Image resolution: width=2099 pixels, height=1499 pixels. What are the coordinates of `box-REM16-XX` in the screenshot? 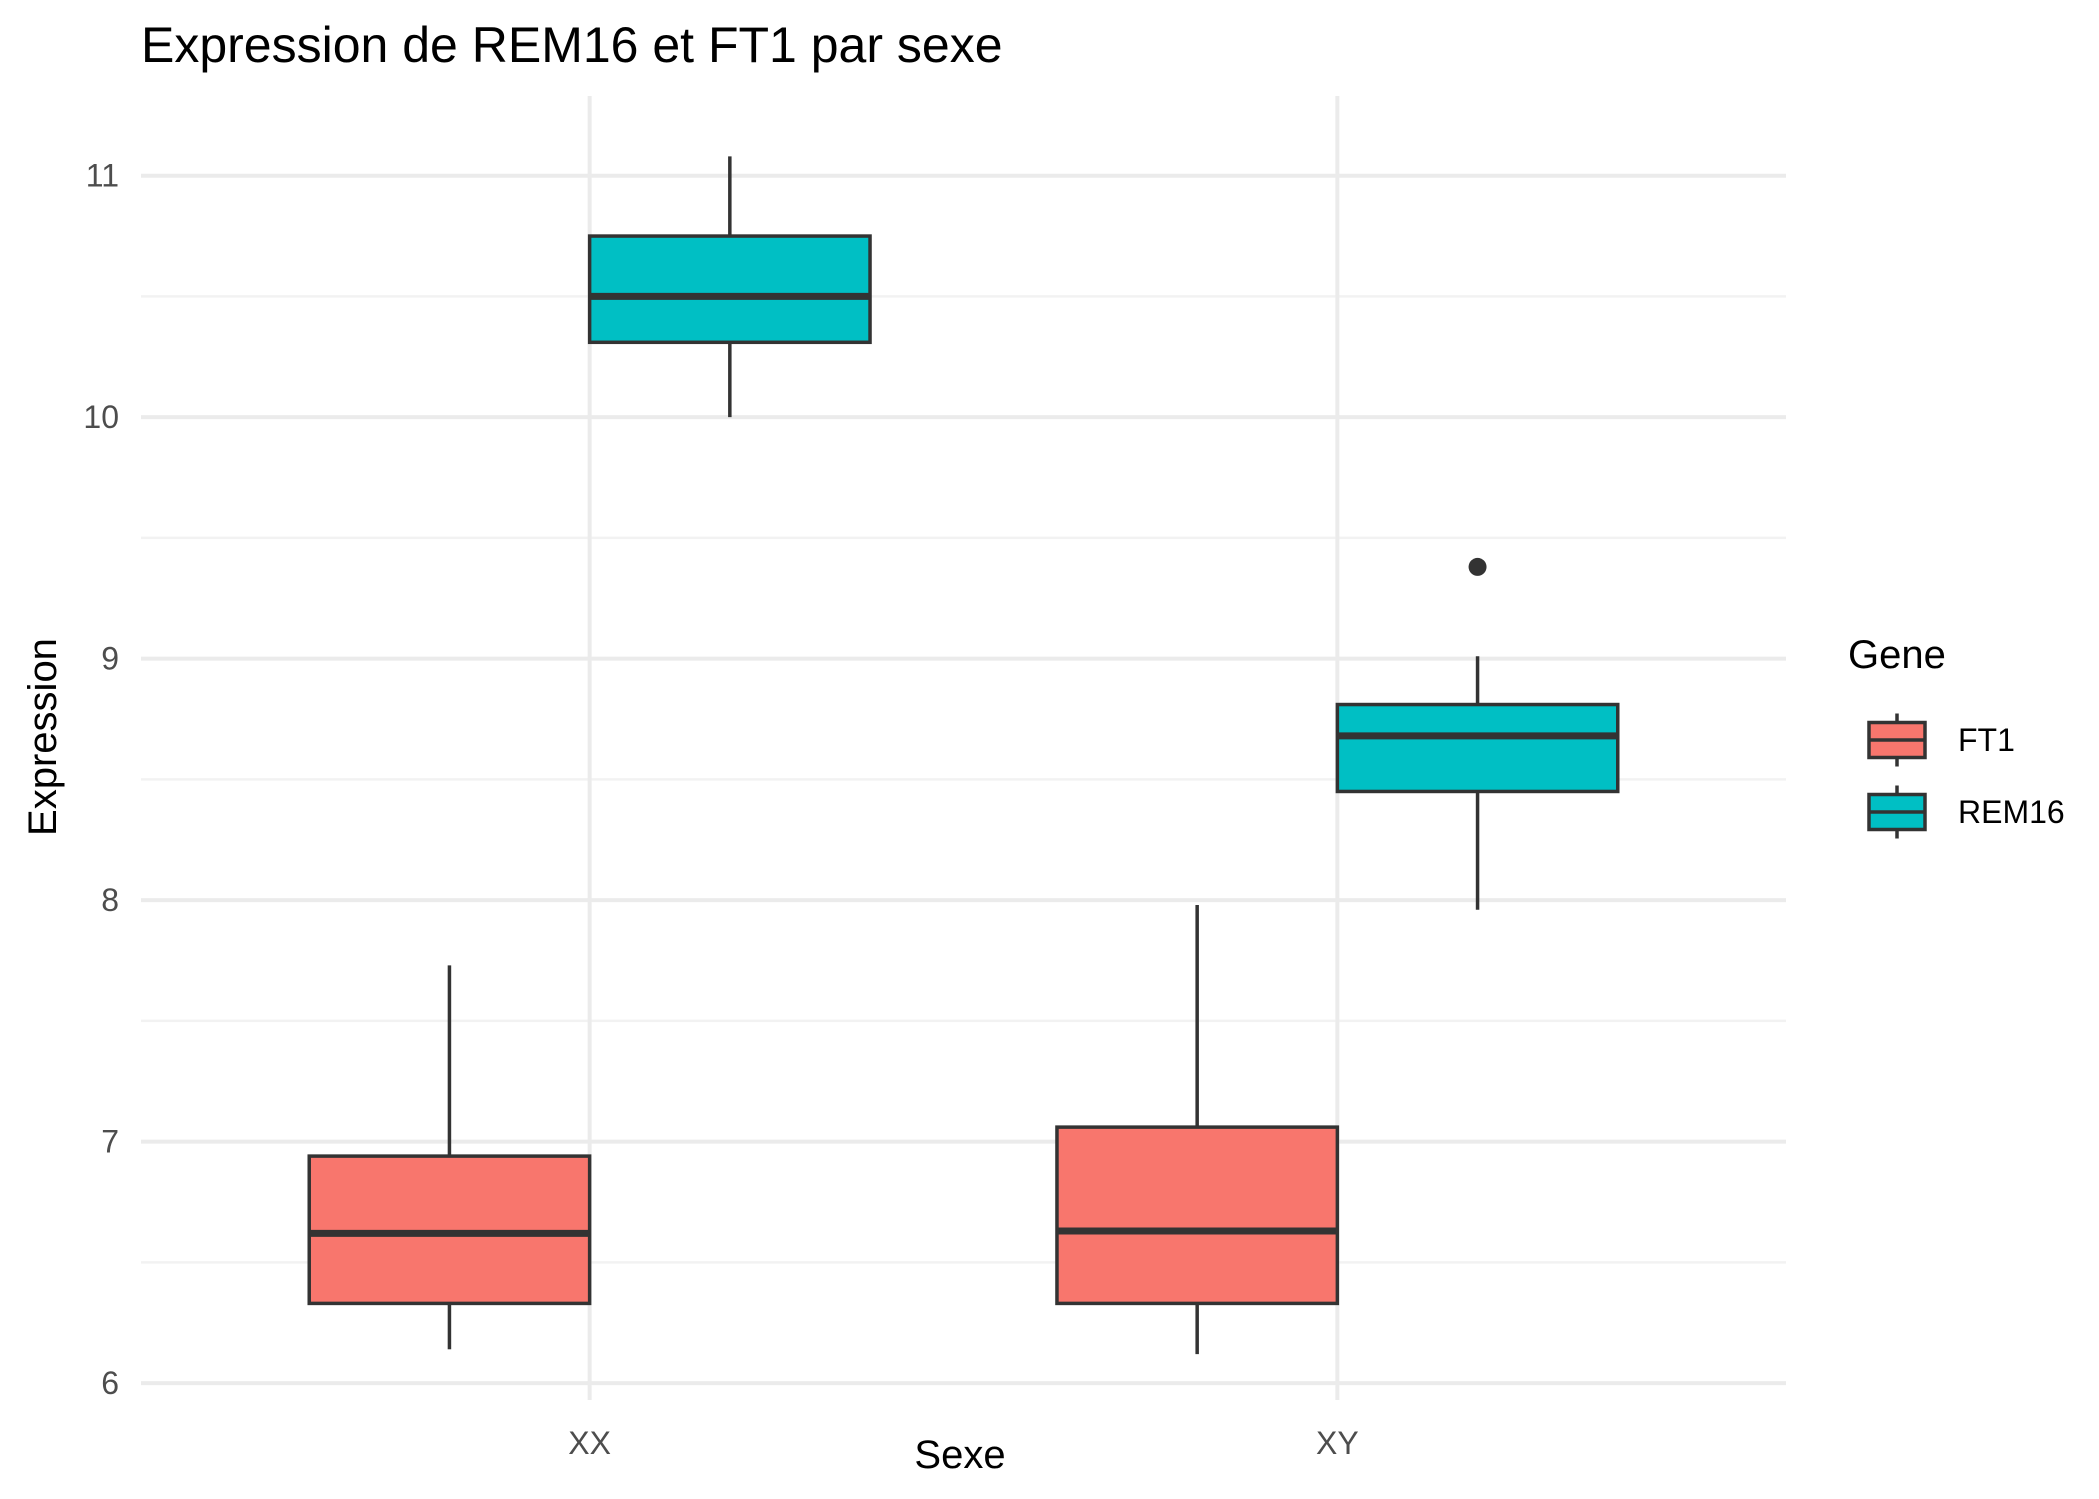 It's located at (729, 287).